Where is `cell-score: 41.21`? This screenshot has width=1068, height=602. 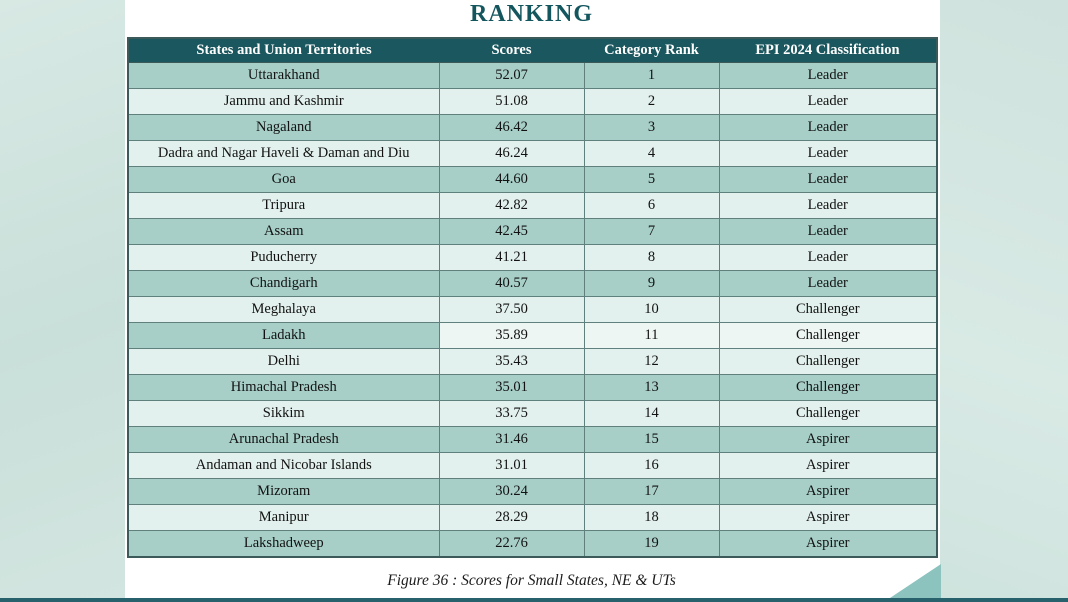
cell-score: 41.21 is located at coordinates (511, 257).